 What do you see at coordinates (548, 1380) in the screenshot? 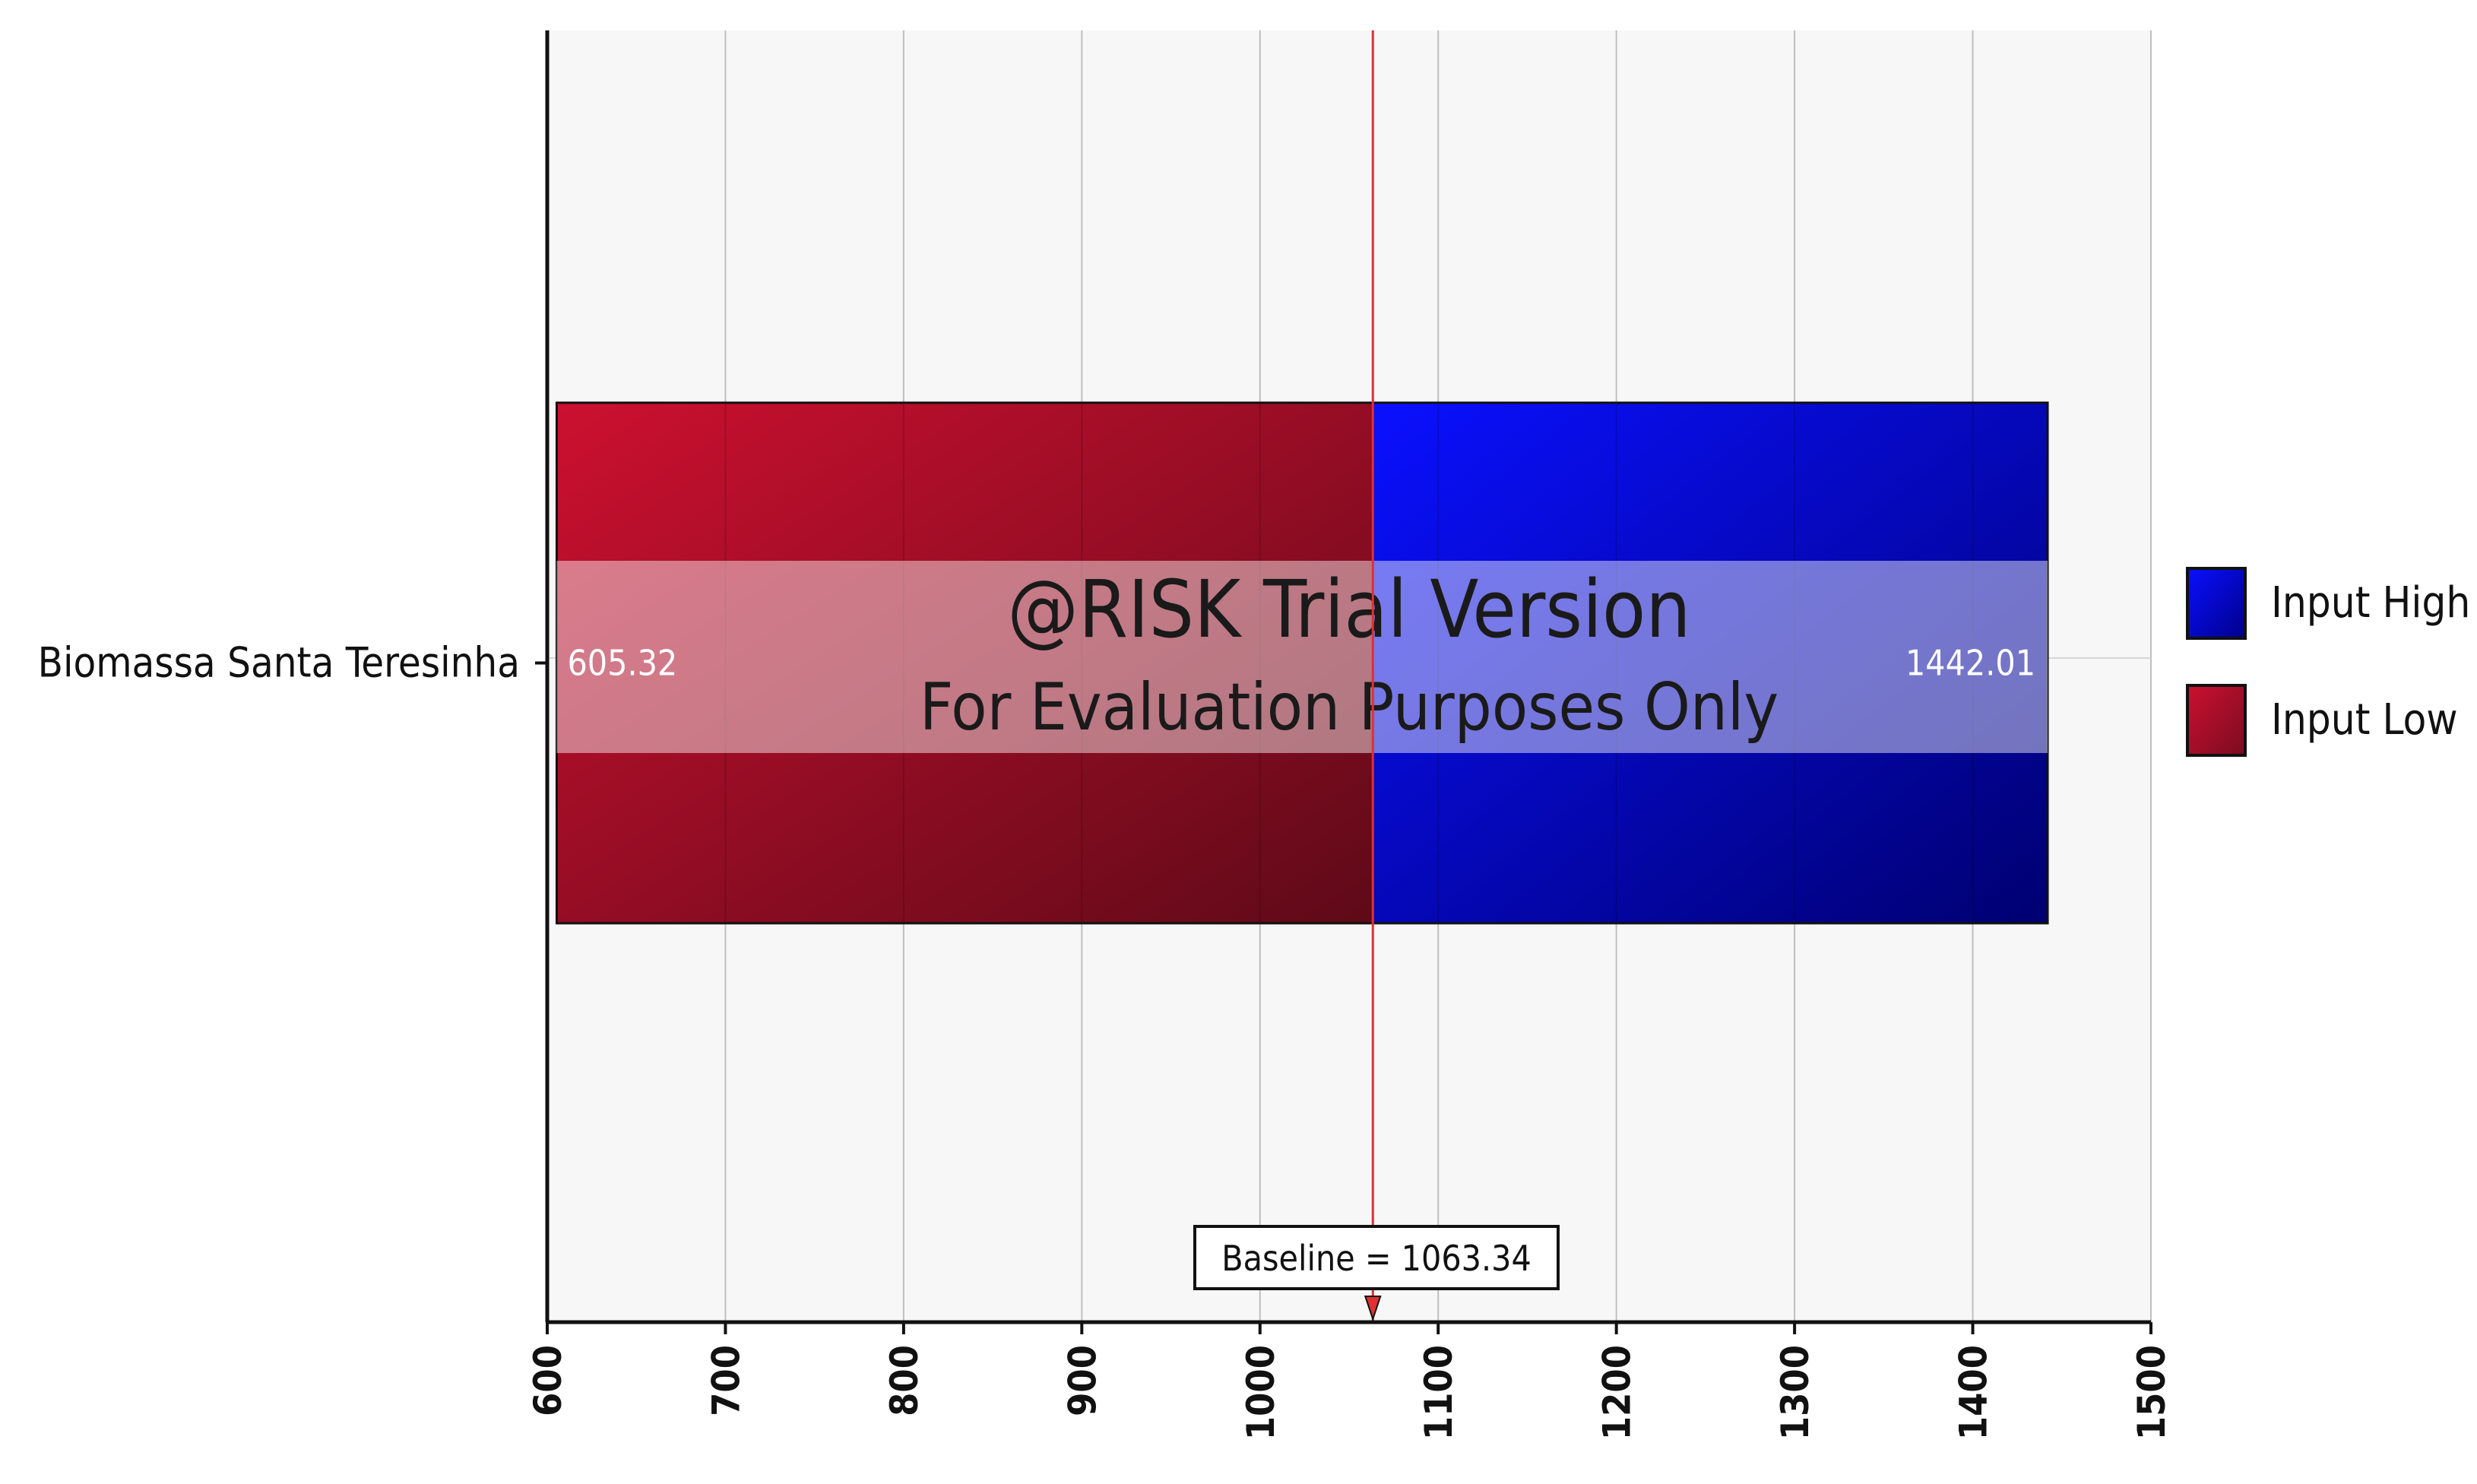
I see `x-tick-label: 600` at bounding box center [548, 1380].